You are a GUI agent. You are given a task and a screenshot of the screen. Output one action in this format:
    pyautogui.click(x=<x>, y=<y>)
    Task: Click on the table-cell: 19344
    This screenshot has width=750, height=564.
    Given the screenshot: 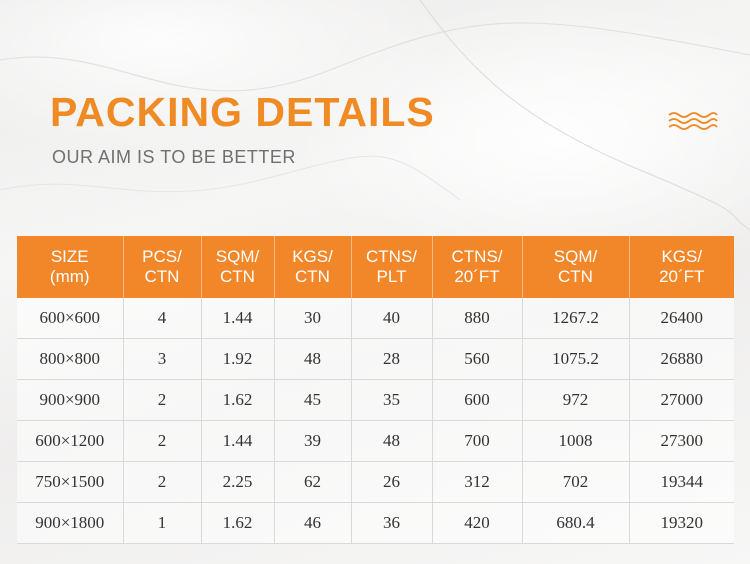 What is the action you would take?
    pyautogui.click(x=681, y=482)
    